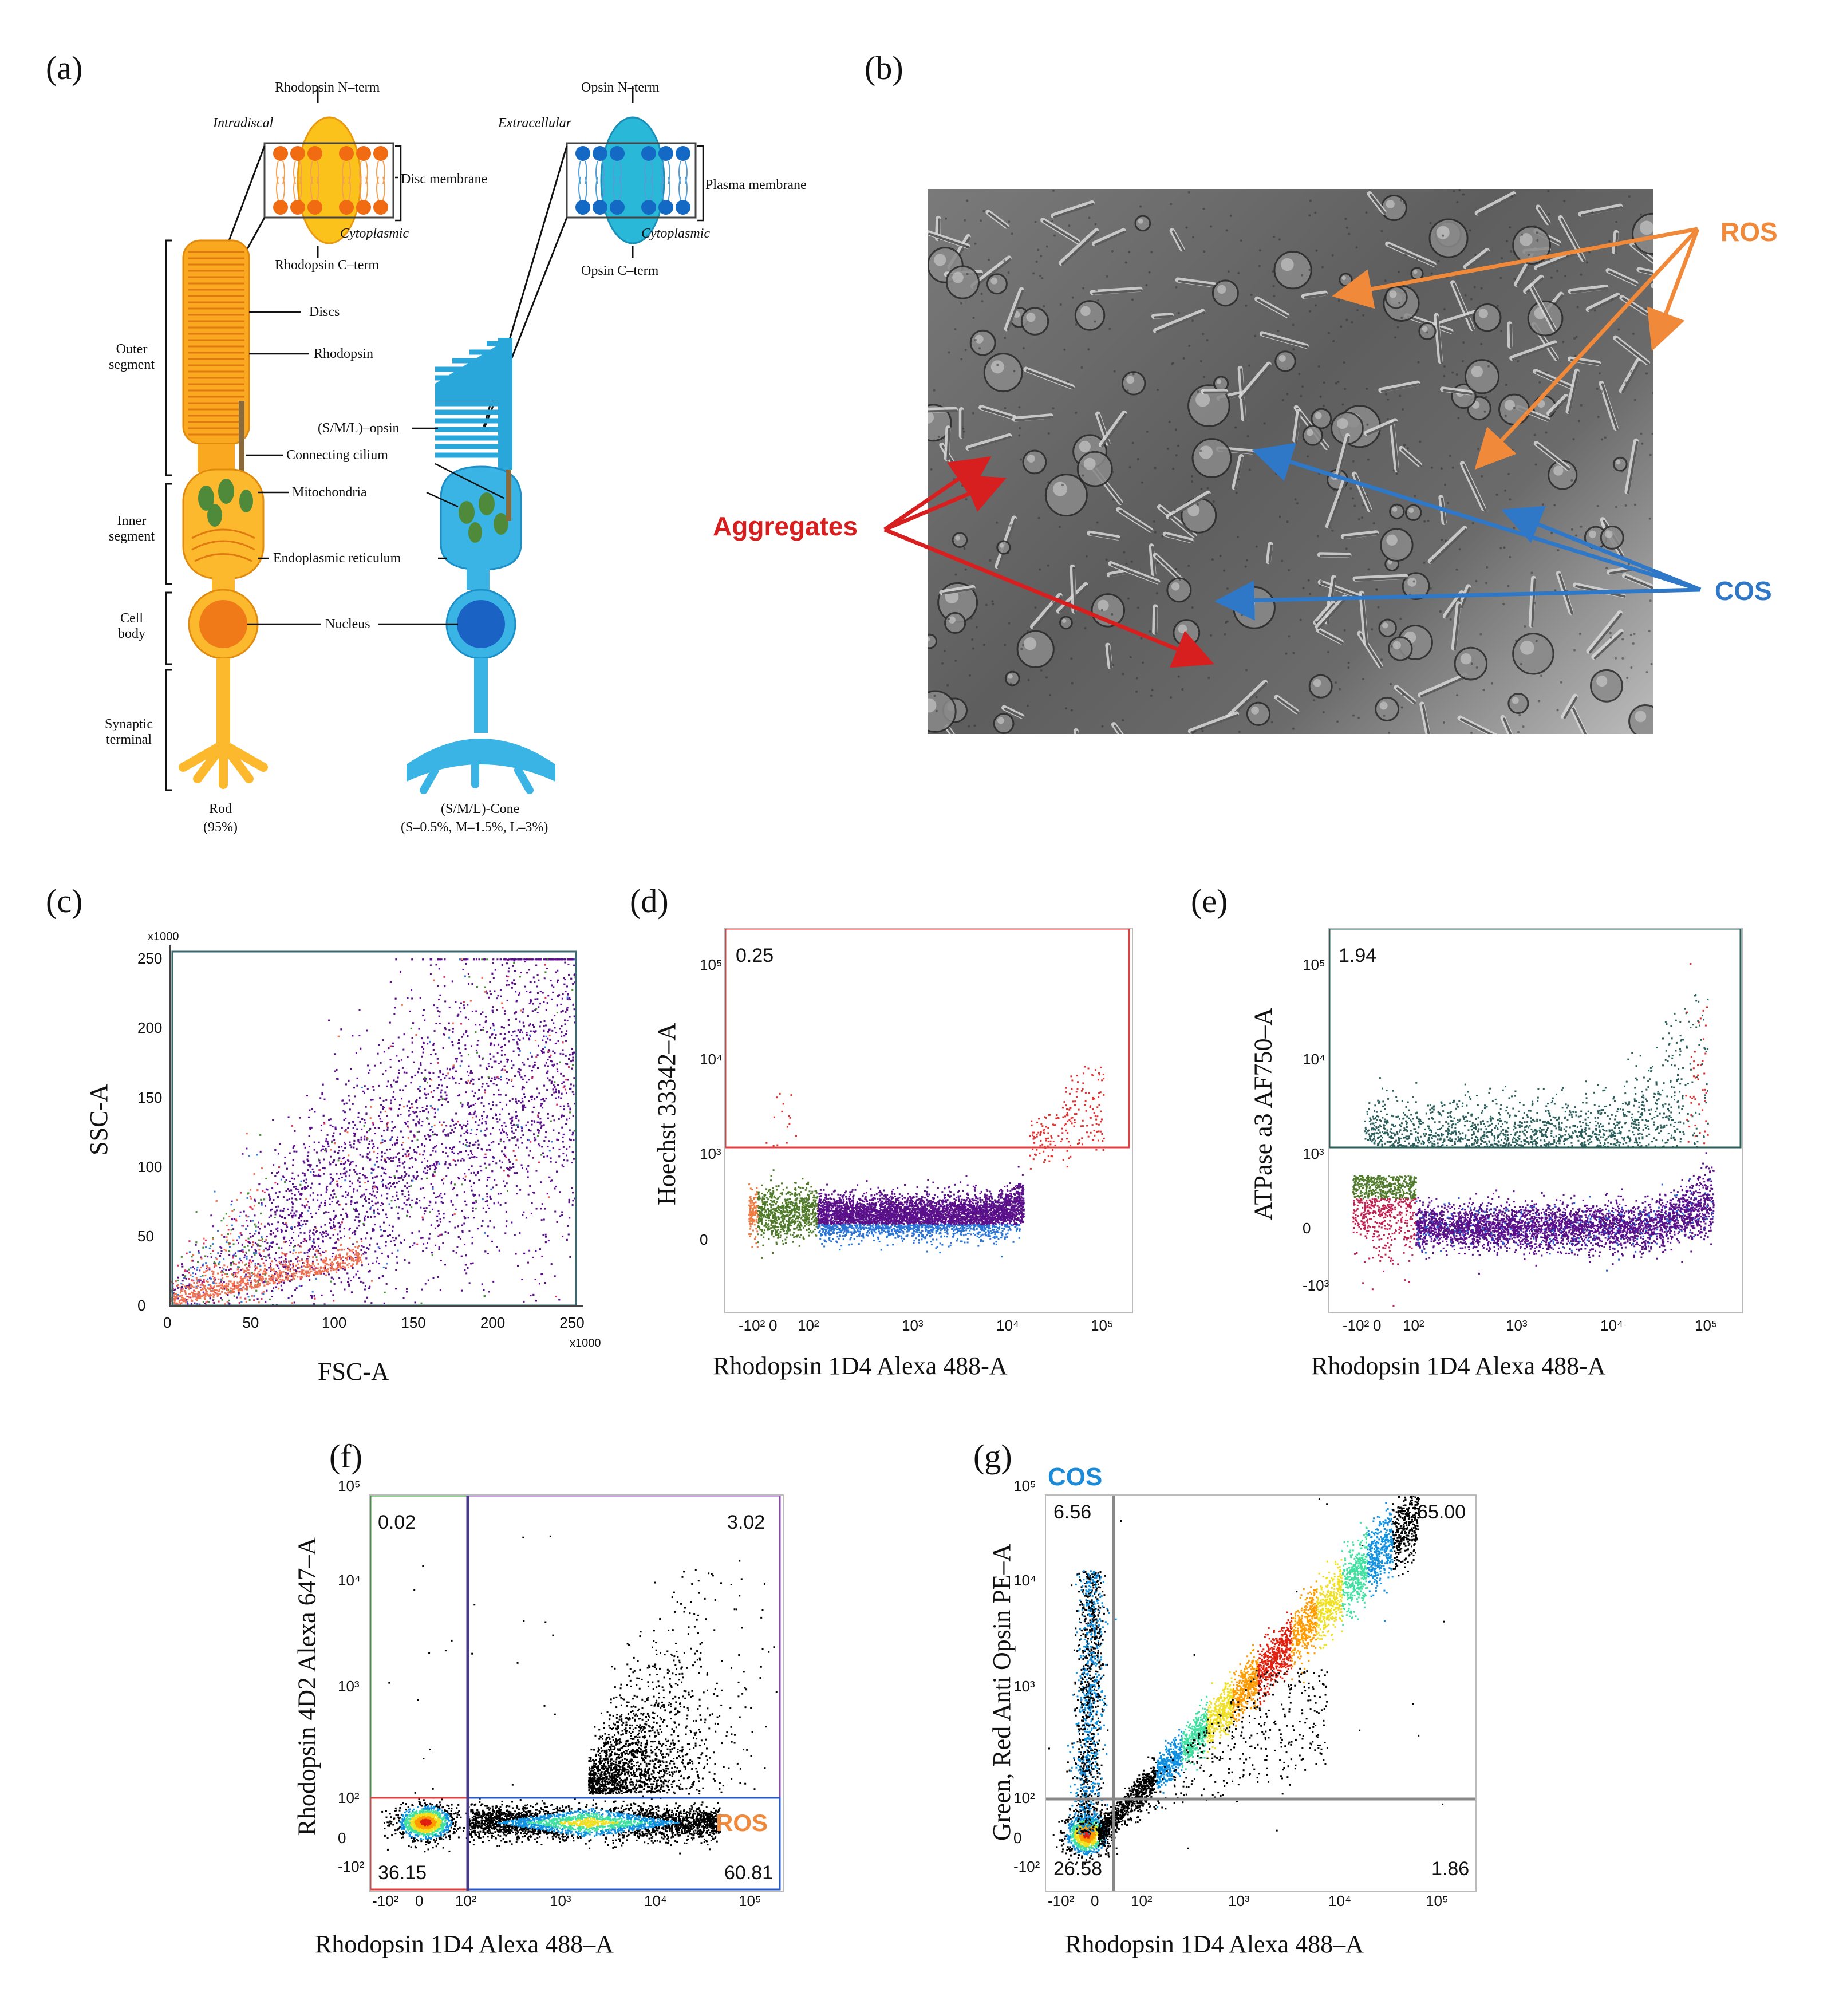 The height and width of the screenshot is (2016, 1839). What do you see at coordinates (141, 1306) in the screenshot?
I see `plot-c-ytick: 0` at bounding box center [141, 1306].